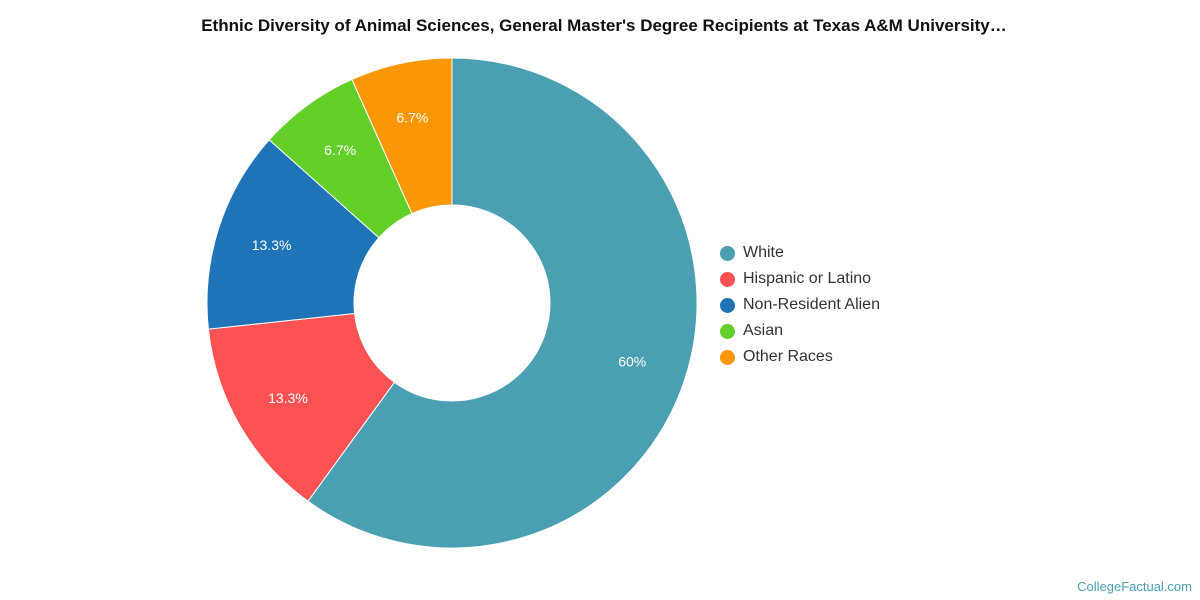 Image resolution: width=1200 pixels, height=600 pixels. What do you see at coordinates (402, 136) in the screenshot?
I see `slice-other-races` at bounding box center [402, 136].